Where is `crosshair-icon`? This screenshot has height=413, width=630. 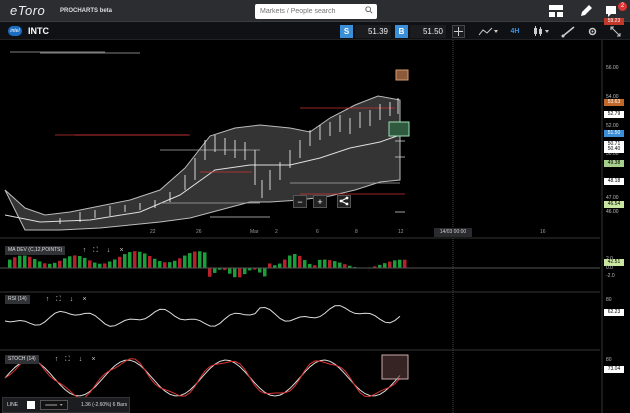 crosshair-icon is located at coordinates (458, 31).